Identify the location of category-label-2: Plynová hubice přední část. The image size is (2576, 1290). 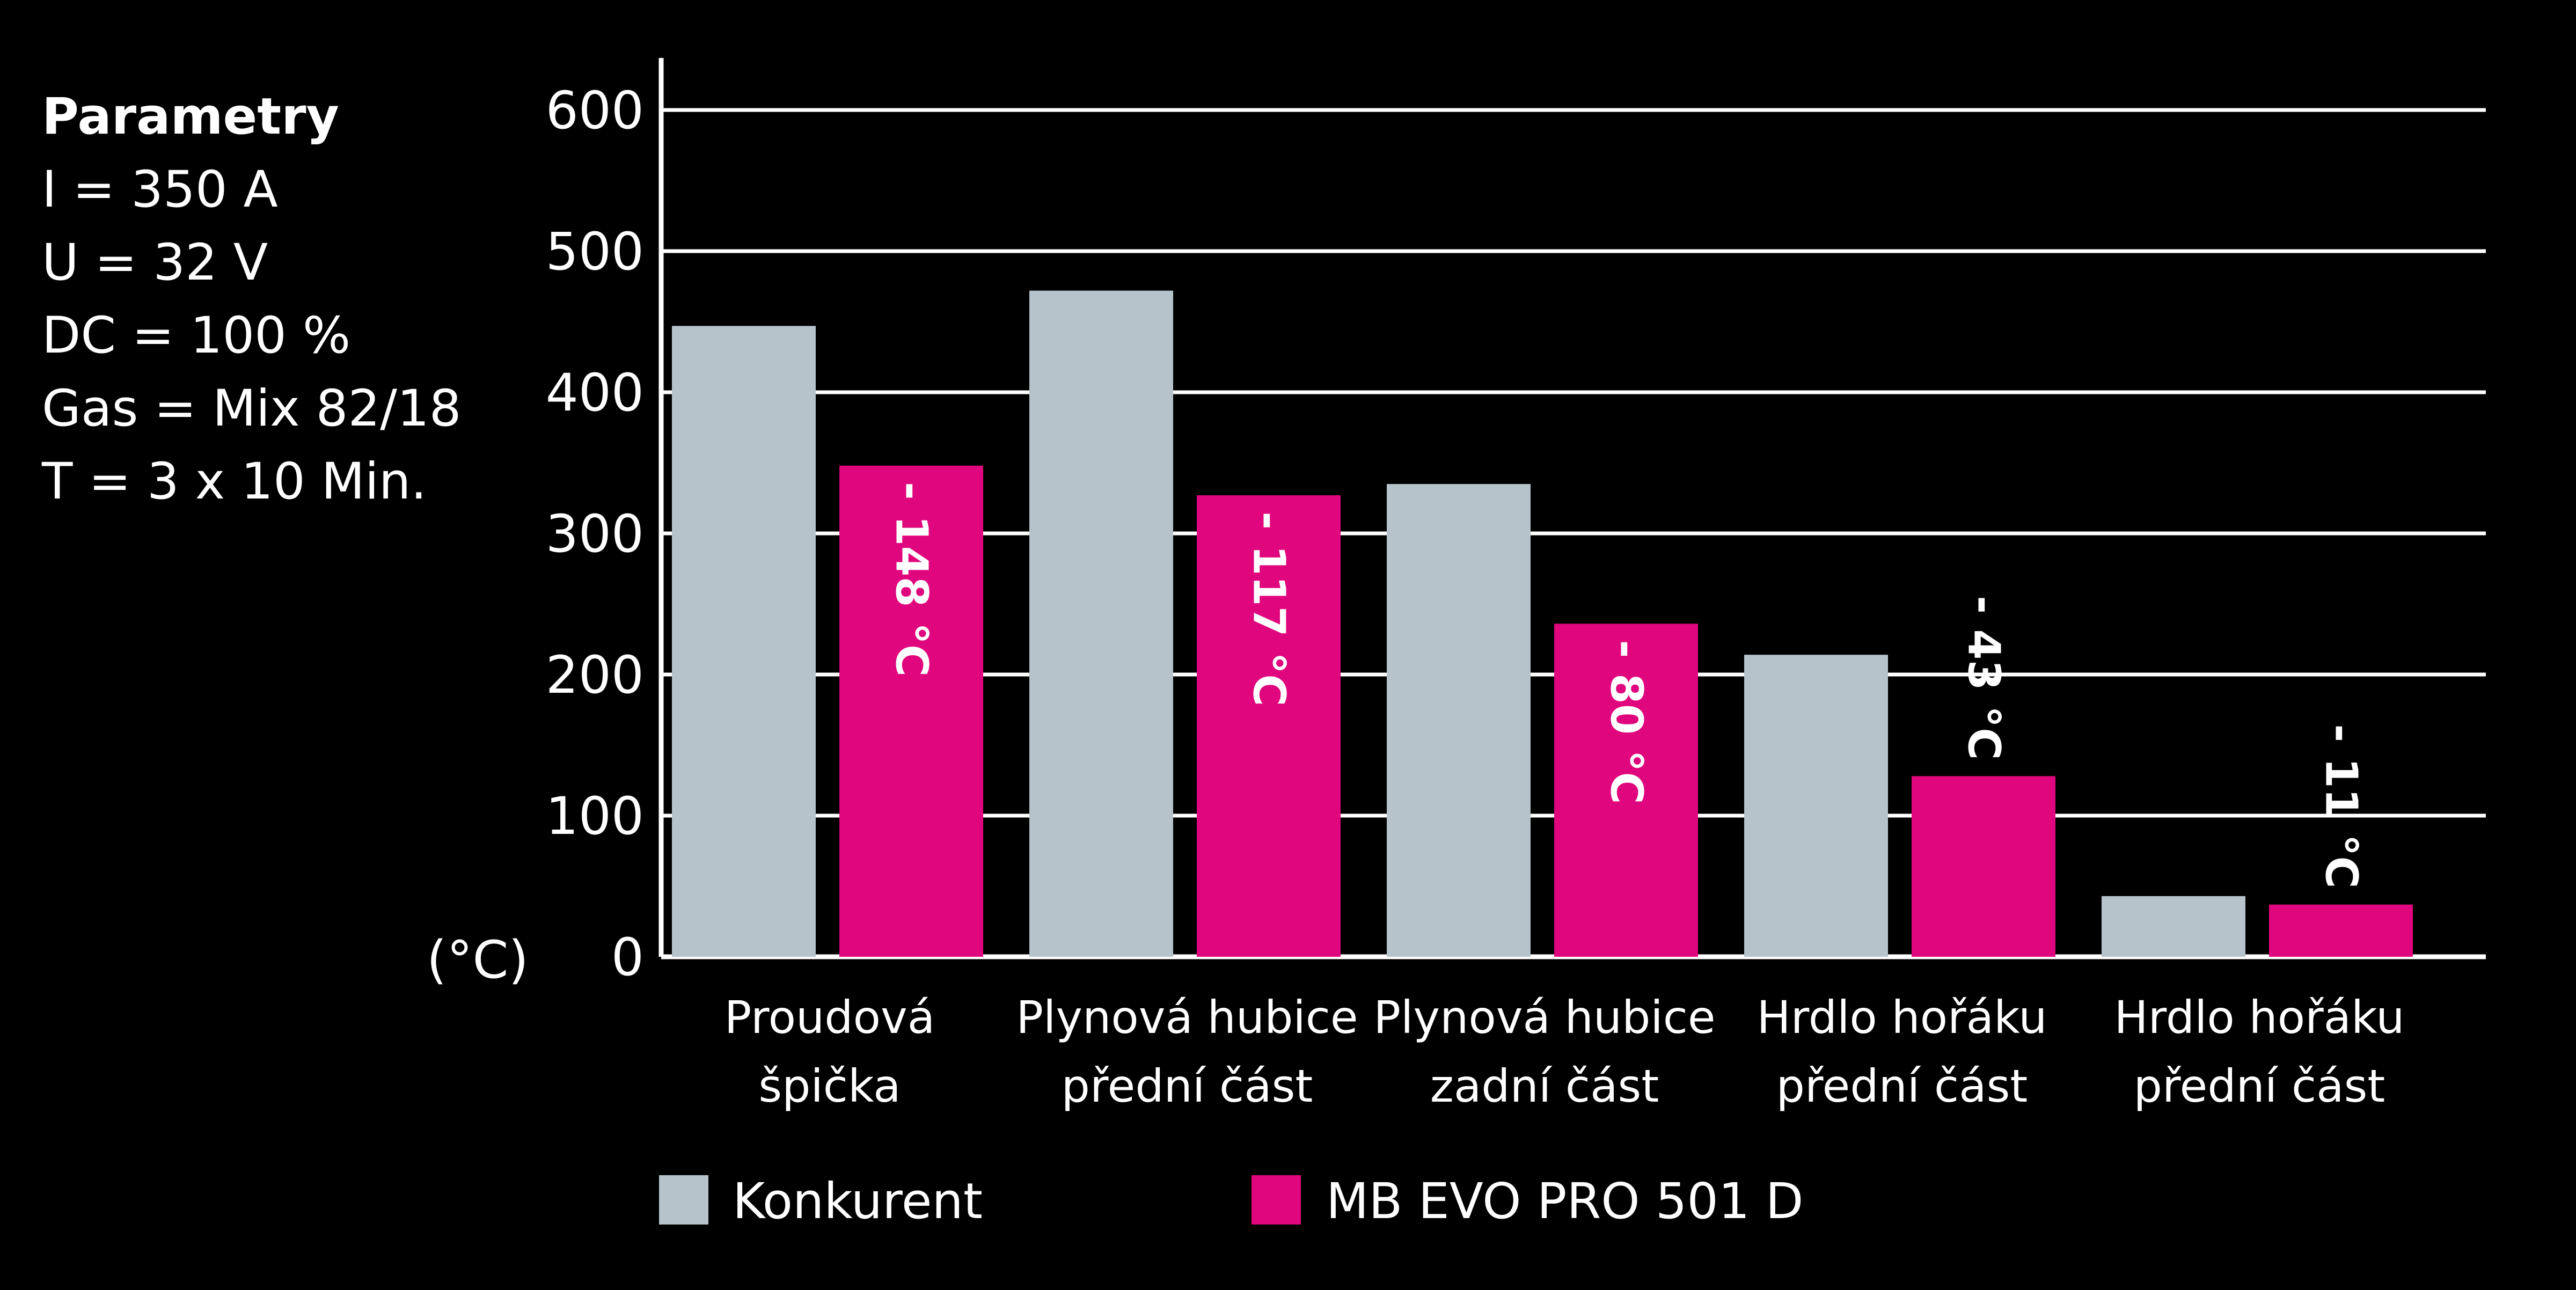
(1187, 1051).